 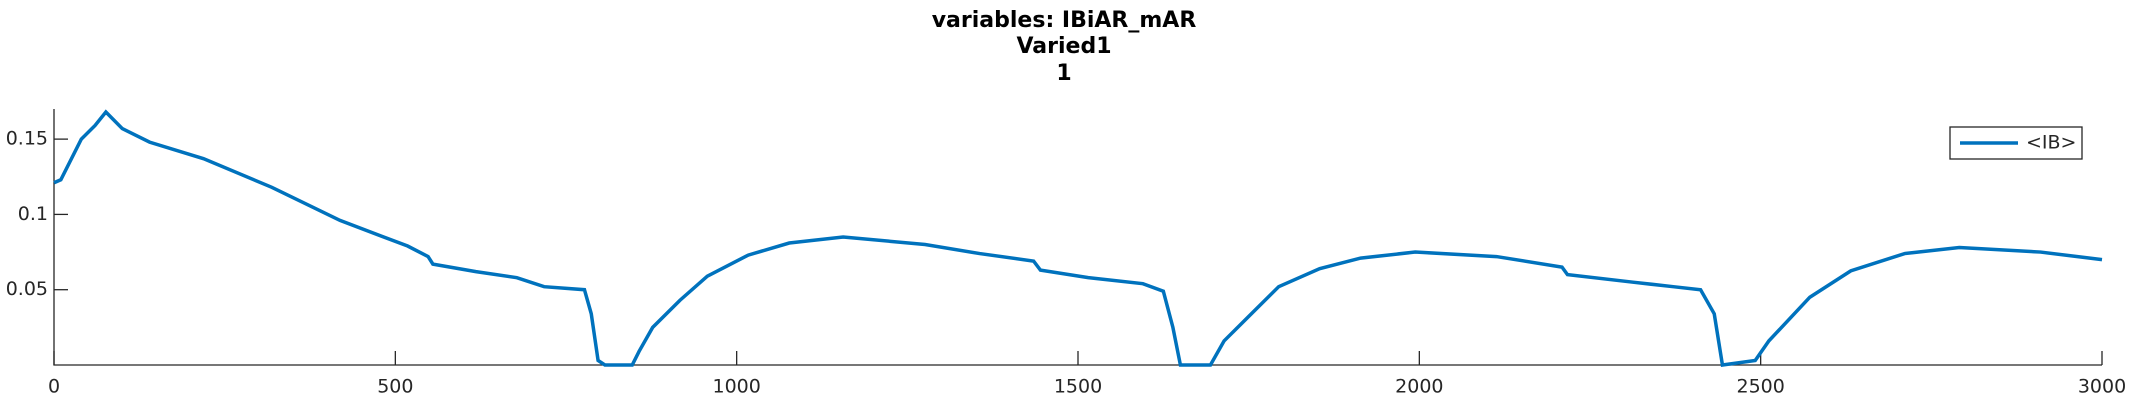 I want to click on x-tick-label: 2000, so click(x=1419, y=387).